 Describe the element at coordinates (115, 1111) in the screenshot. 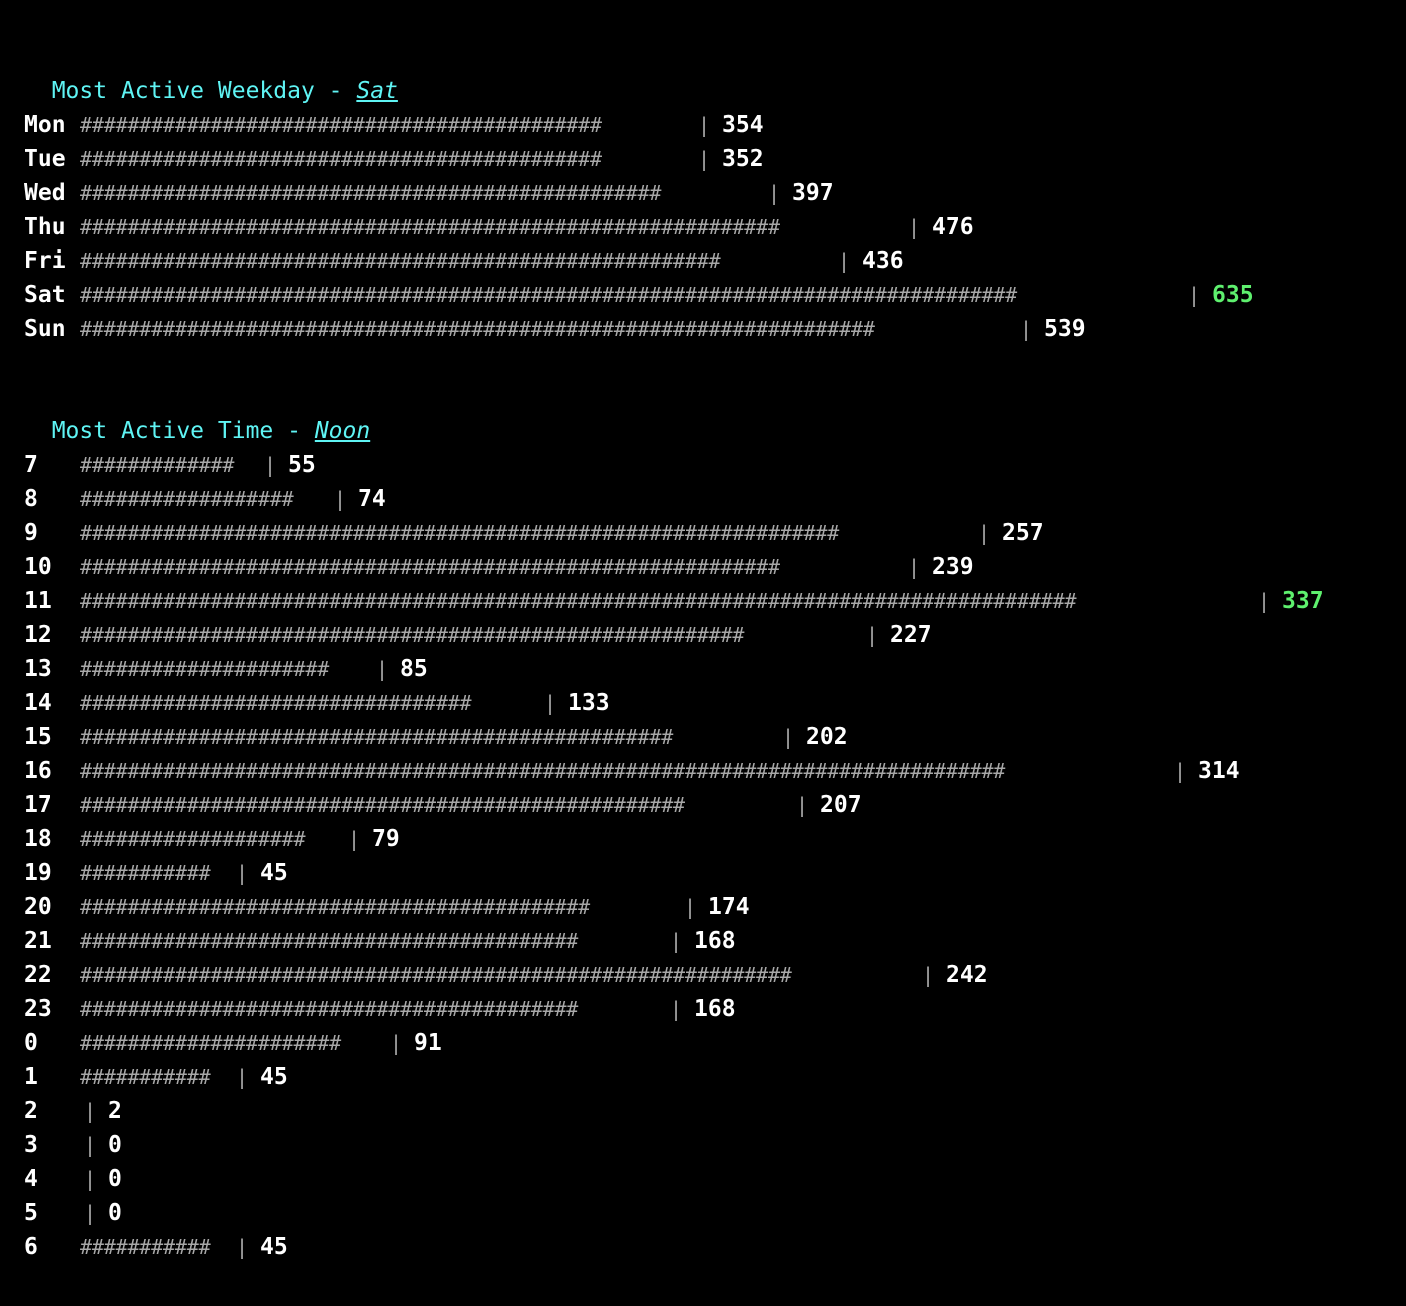

I see `hour-value: 2` at that location.